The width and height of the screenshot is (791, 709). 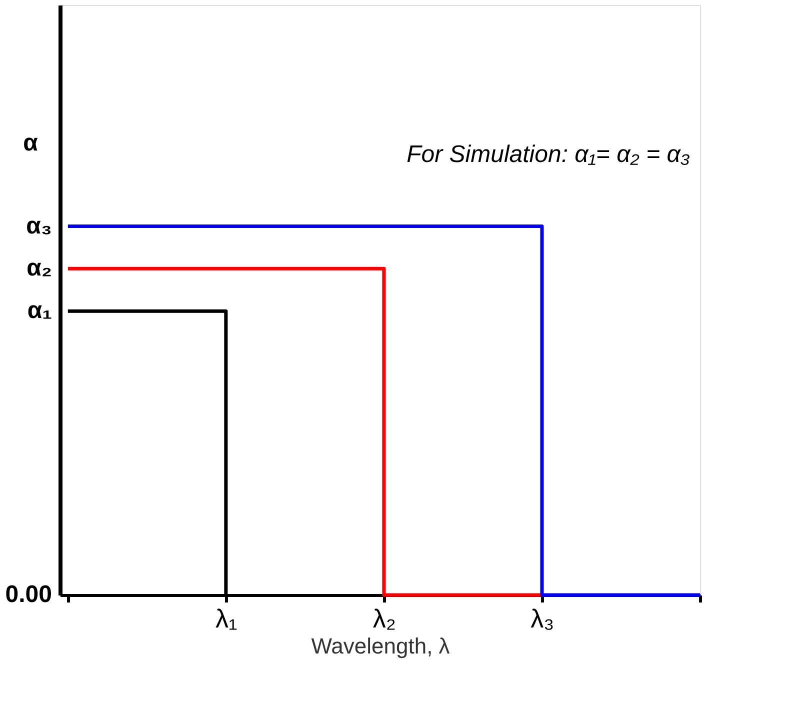 I want to click on text: α₃, so click(x=39, y=226).